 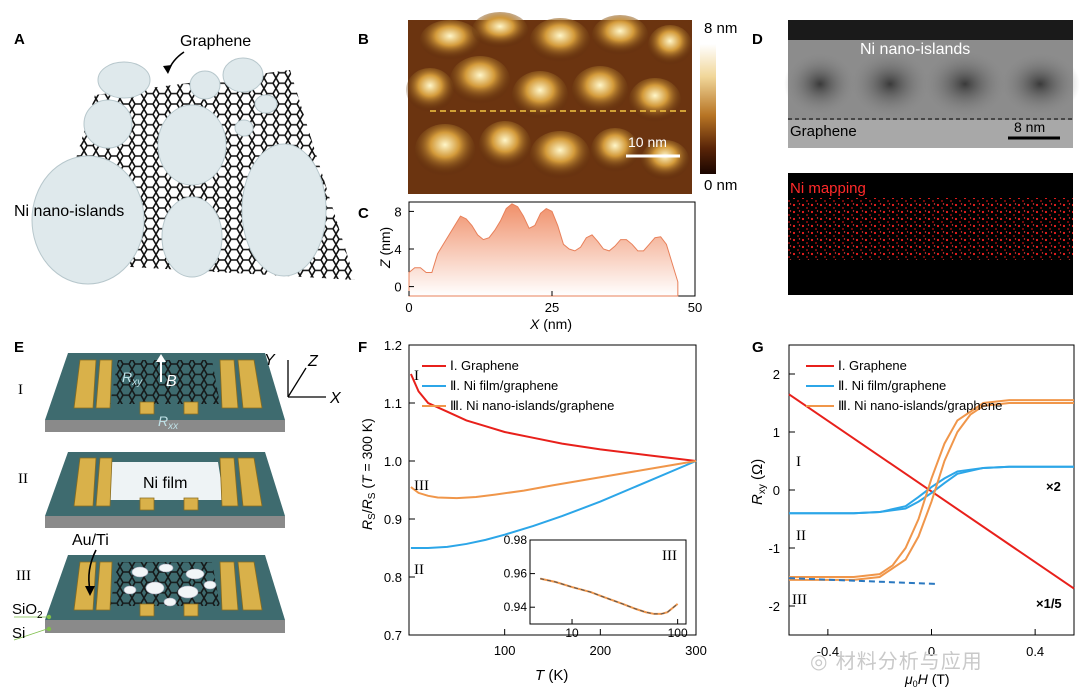 I want to click on g-annot-ii: II, so click(x=801, y=536).